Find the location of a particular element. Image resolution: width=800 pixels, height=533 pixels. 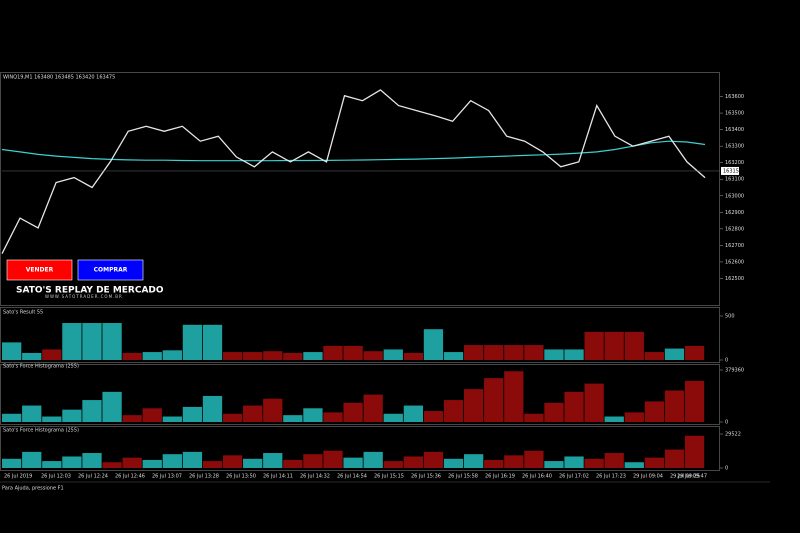

y-tick-label: 163200 is located at coordinates (734, 163).